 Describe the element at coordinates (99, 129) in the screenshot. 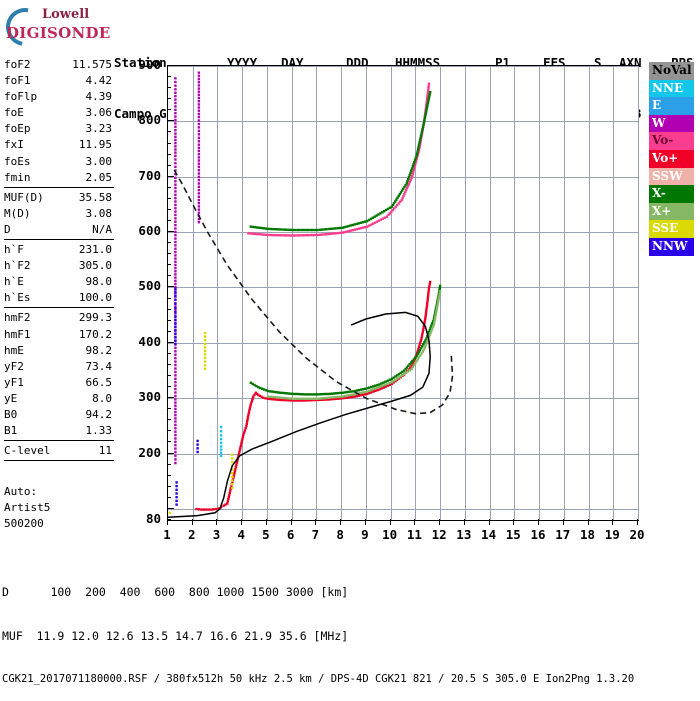

I see `param-value: 3.23` at that location.